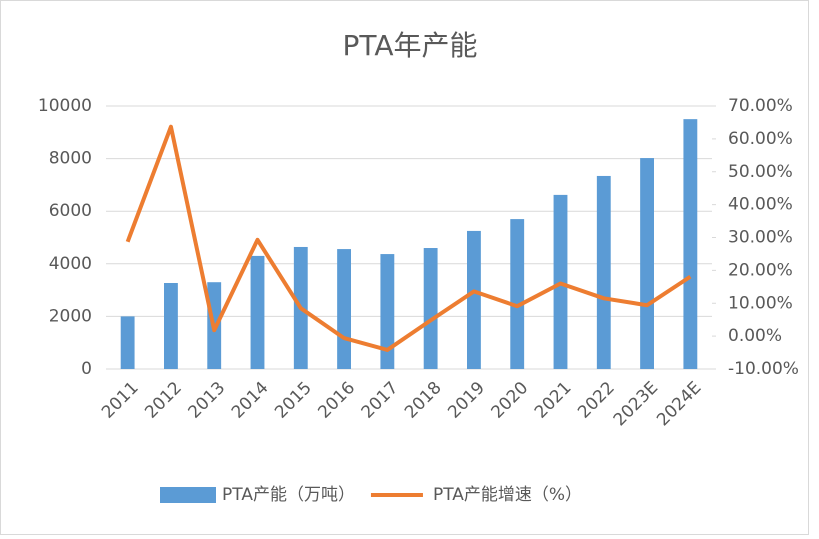  What do you see at coordinates (70, 316) in the screenshot?
I see `y-tick-label: 2000` at bounding box center [70, 316].